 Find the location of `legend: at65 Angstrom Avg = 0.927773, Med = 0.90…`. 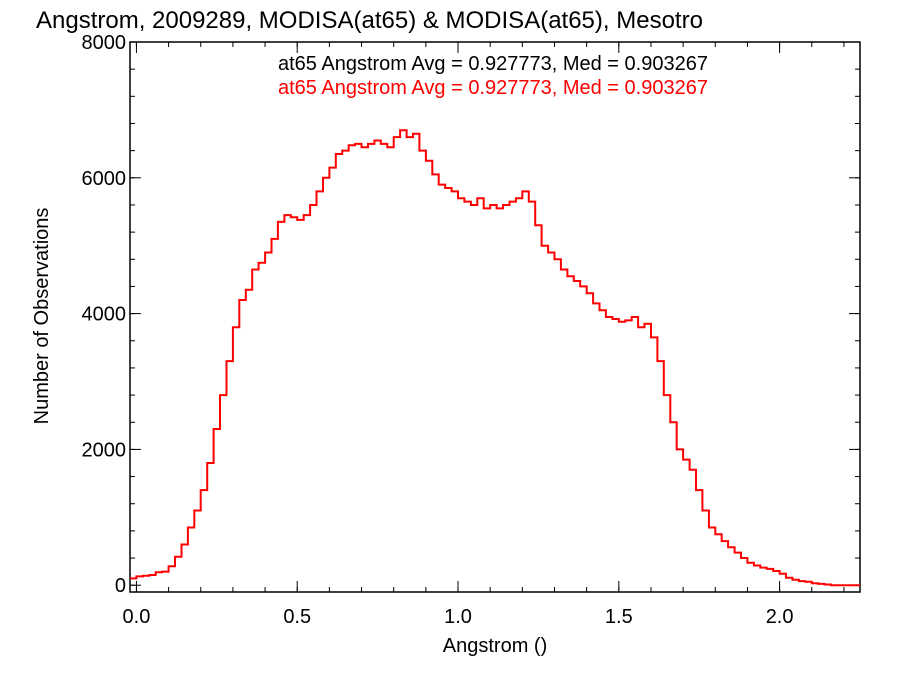

legend: at65 Angstrom Avg = 0.927773, Med = 0.90… is located at coordinates (493, 76).